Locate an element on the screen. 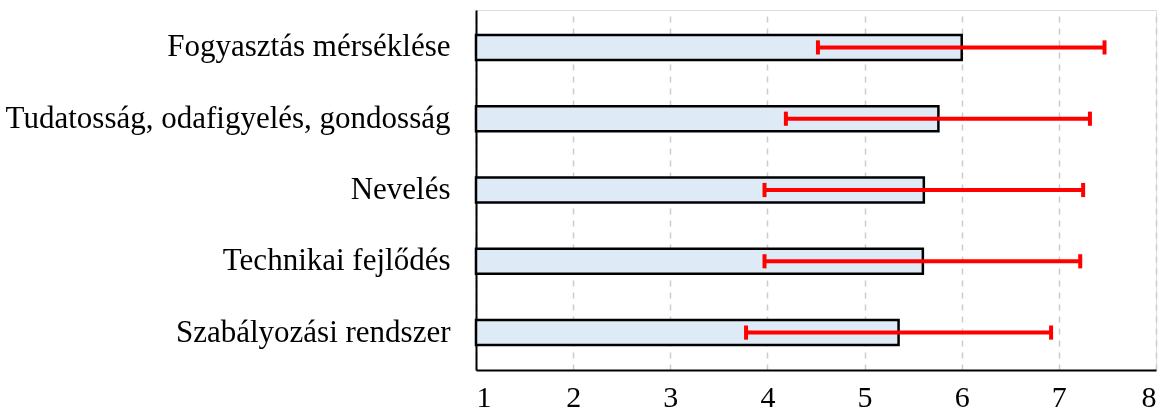 Image resolution: width=1173 pixels, height=419 pixels. y-tick-label: Nevelés is located at coordinates (400, 188).